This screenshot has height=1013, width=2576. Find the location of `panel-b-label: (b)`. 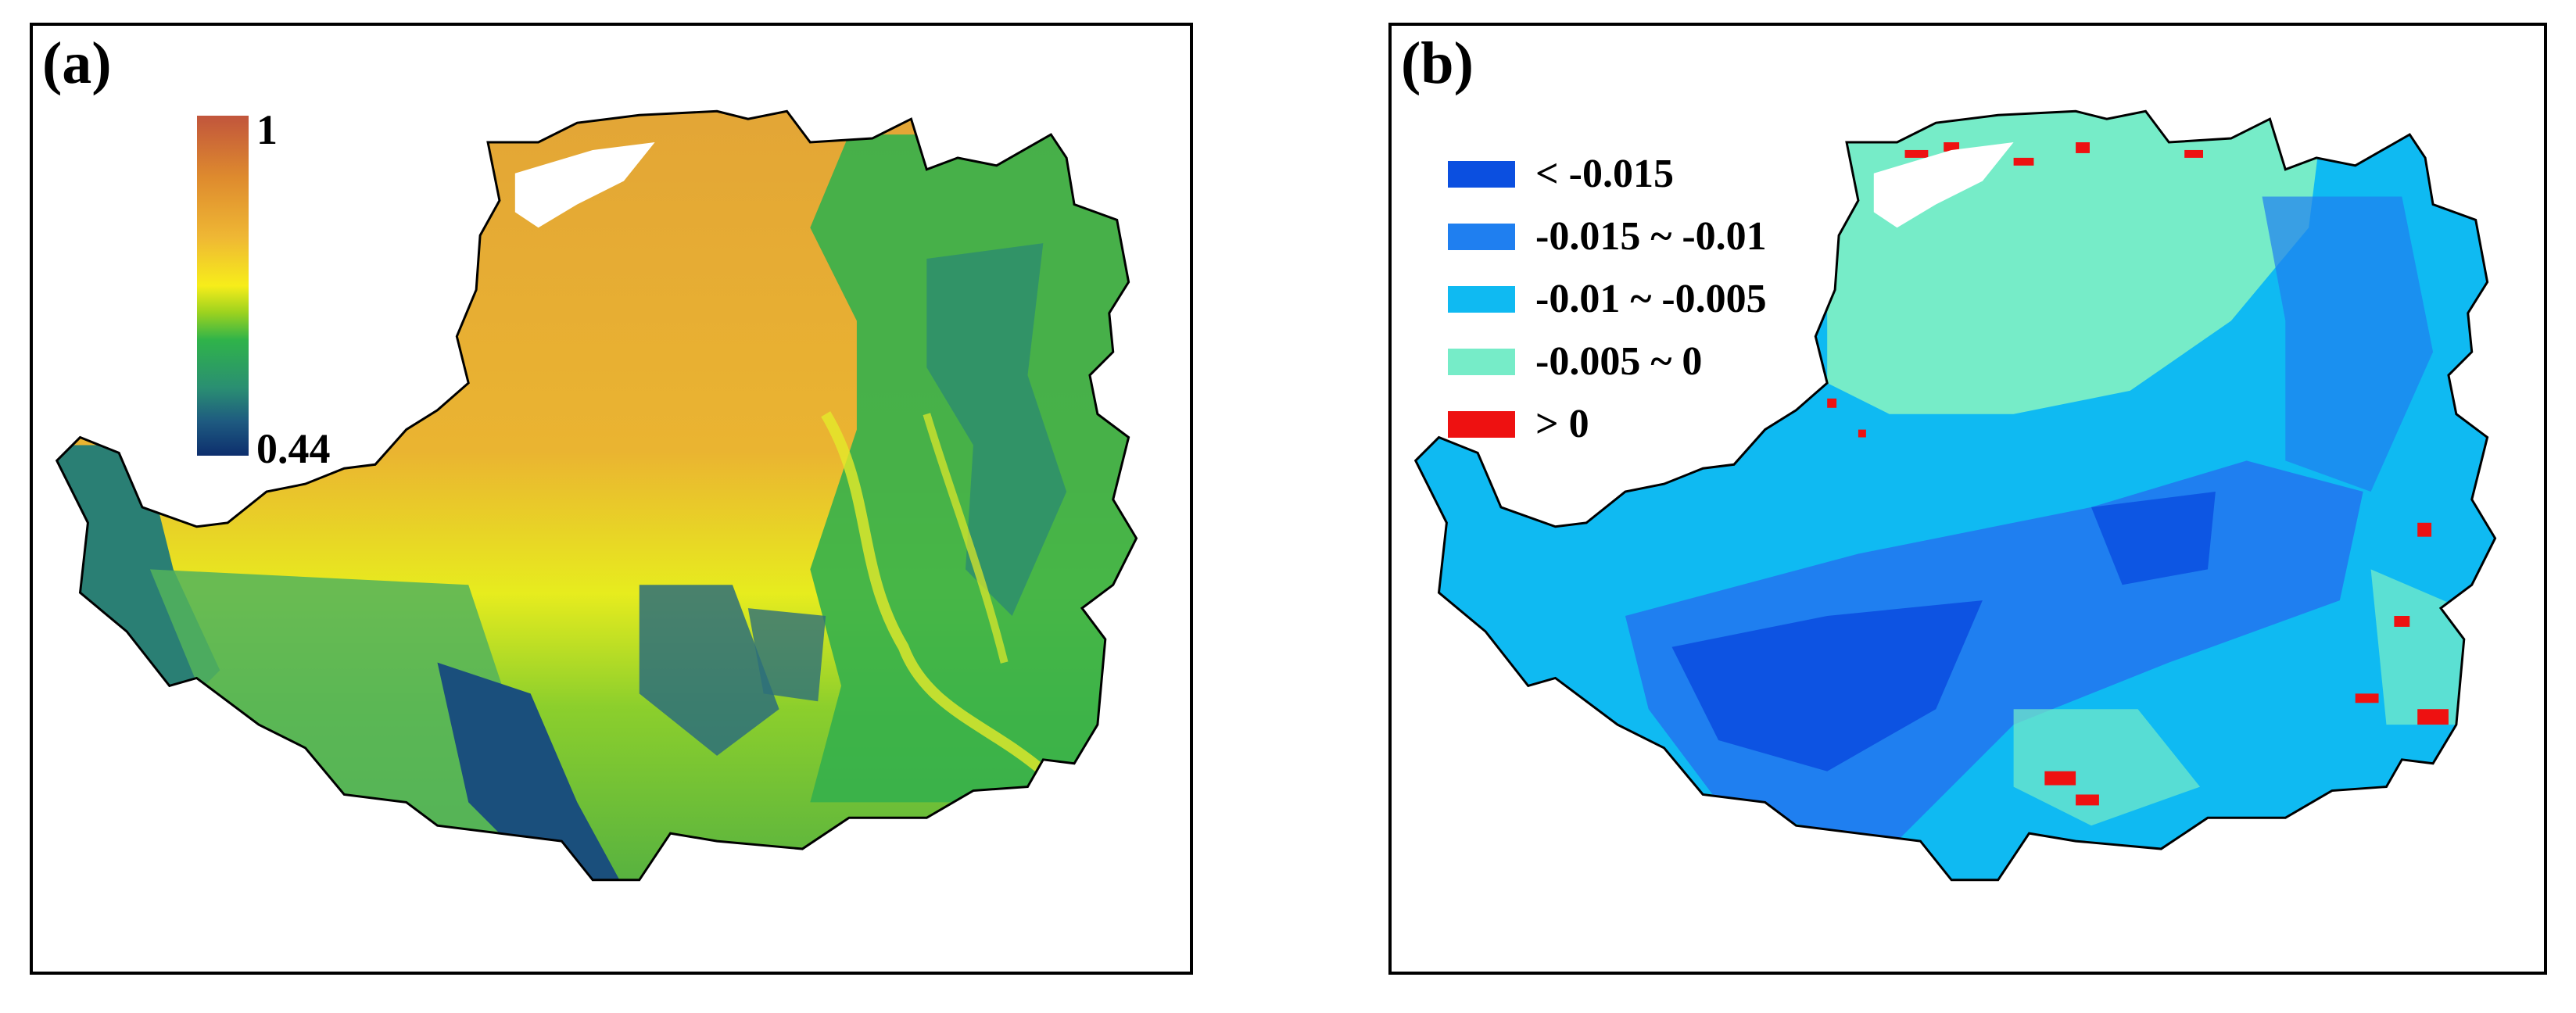

panel-b-label: (b) is located at coordinates (1437, 63).